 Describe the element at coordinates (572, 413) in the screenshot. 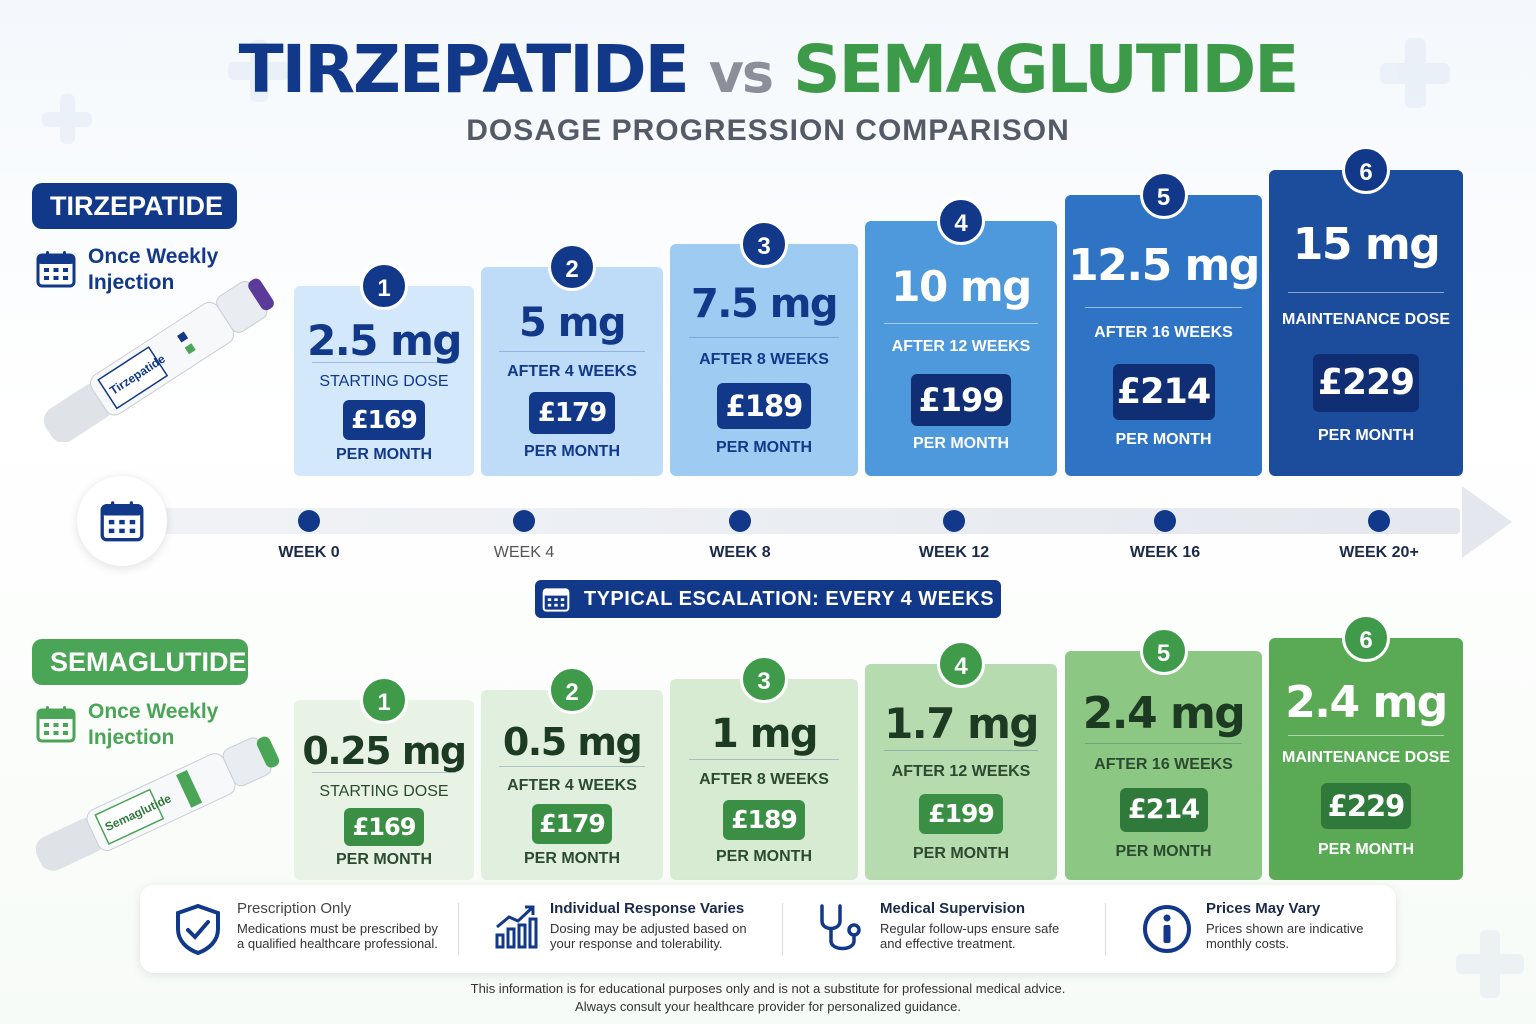

I see `price-badge: £179` at that location.